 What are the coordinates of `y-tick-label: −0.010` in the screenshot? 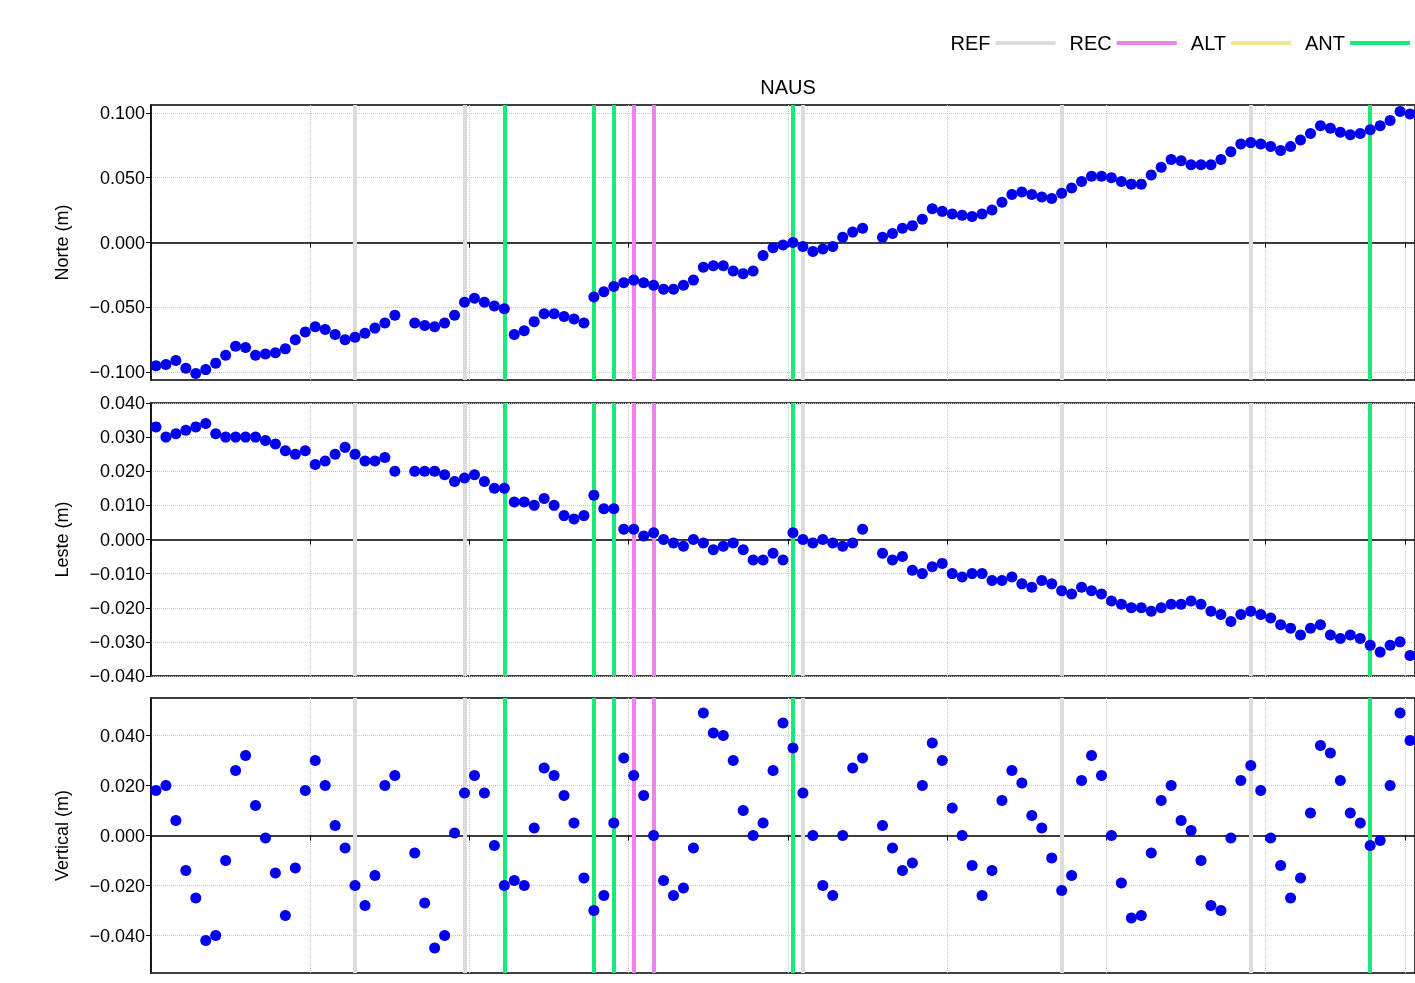 It's located at (117, 573).